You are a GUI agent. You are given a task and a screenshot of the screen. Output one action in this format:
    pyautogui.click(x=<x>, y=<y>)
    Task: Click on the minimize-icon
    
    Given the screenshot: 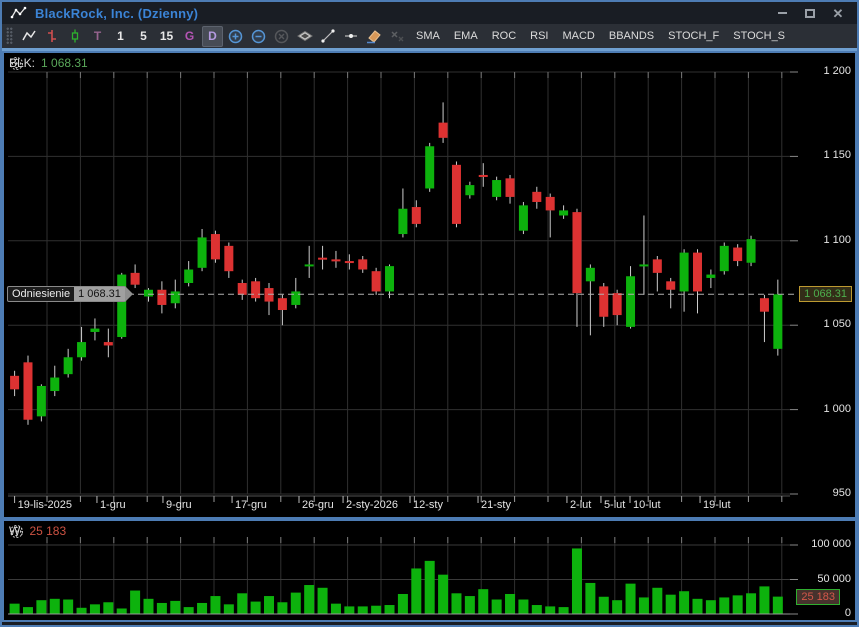 What is the action you would take?
    pyautogui.click(x=782, y=13)
    